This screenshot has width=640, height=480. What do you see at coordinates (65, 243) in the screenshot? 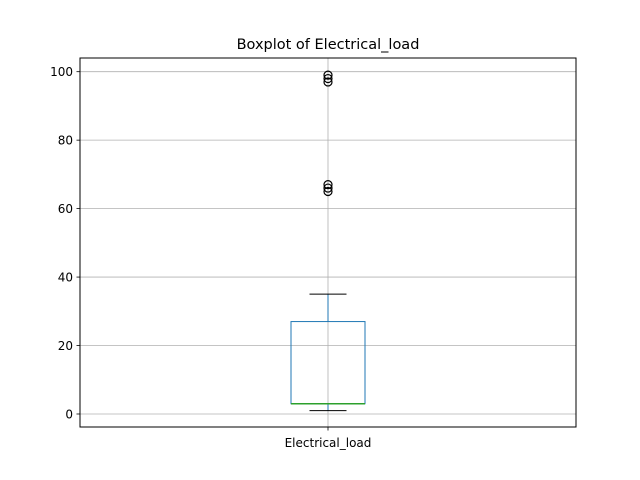
I see `y-axis: 0 20 40 60 80 100` at bounding box center [65, 243].